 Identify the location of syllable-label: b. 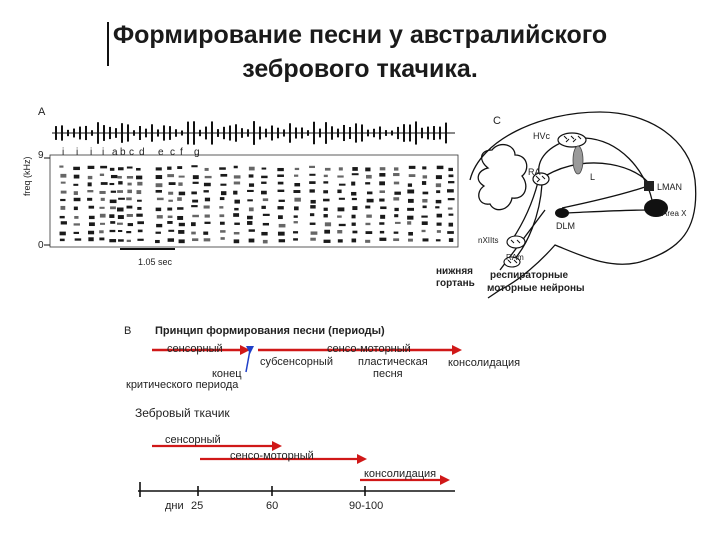
(123, 152).